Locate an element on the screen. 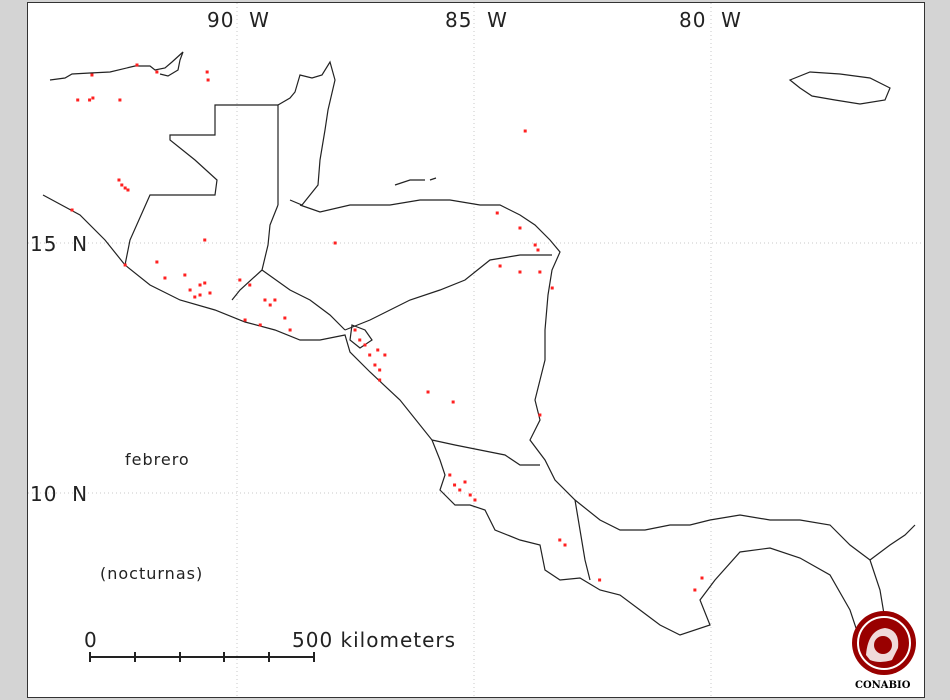 The width and height of the screenshot is (950, 700). logo-text: CONABIO is located at coordinates (883, 685).